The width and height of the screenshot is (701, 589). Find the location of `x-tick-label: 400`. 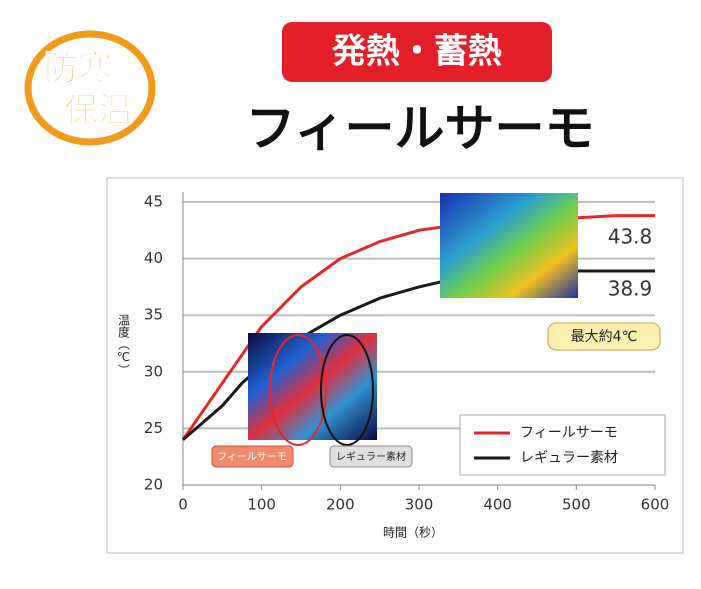

x-tick-label: 400 is located at coordinates (497, 505).